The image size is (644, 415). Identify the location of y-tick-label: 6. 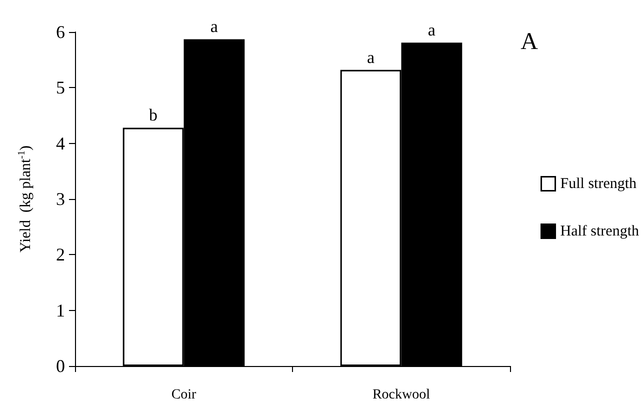
(60, 32).